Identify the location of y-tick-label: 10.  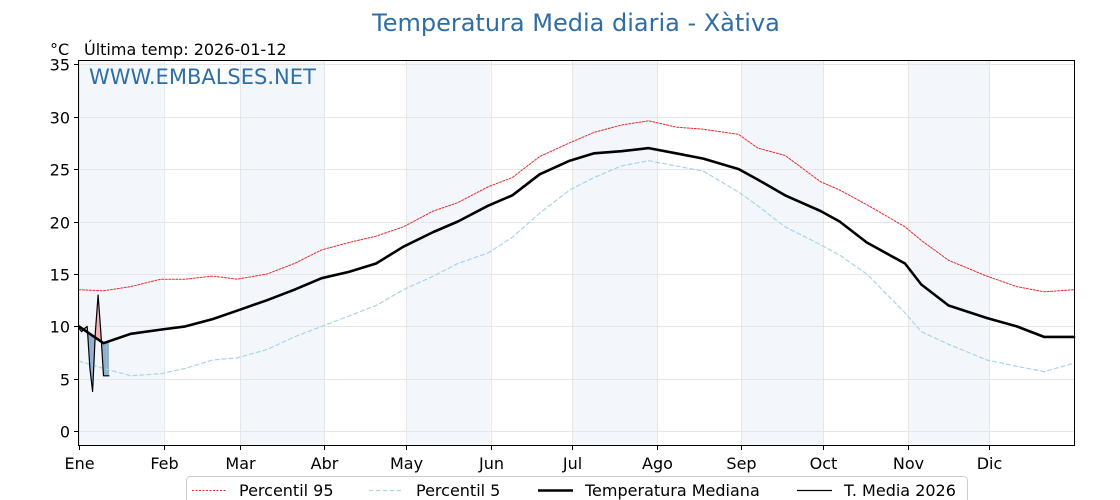
(60, 327).